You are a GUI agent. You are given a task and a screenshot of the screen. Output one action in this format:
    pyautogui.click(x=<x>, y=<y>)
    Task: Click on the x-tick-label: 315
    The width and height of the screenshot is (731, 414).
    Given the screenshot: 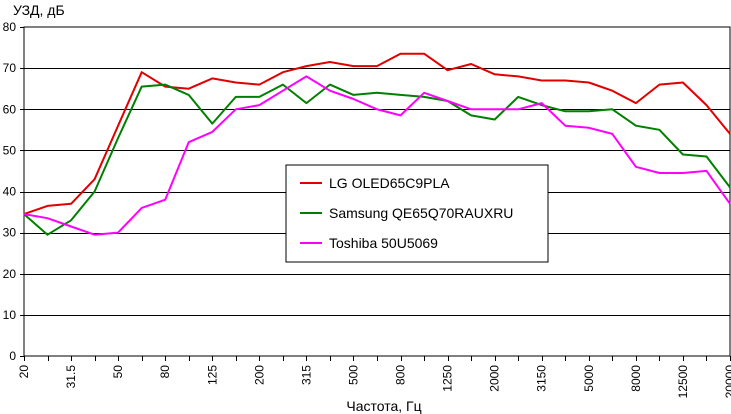 What is the action you would take?
    pyautogui.click(x=306, y=375)
    